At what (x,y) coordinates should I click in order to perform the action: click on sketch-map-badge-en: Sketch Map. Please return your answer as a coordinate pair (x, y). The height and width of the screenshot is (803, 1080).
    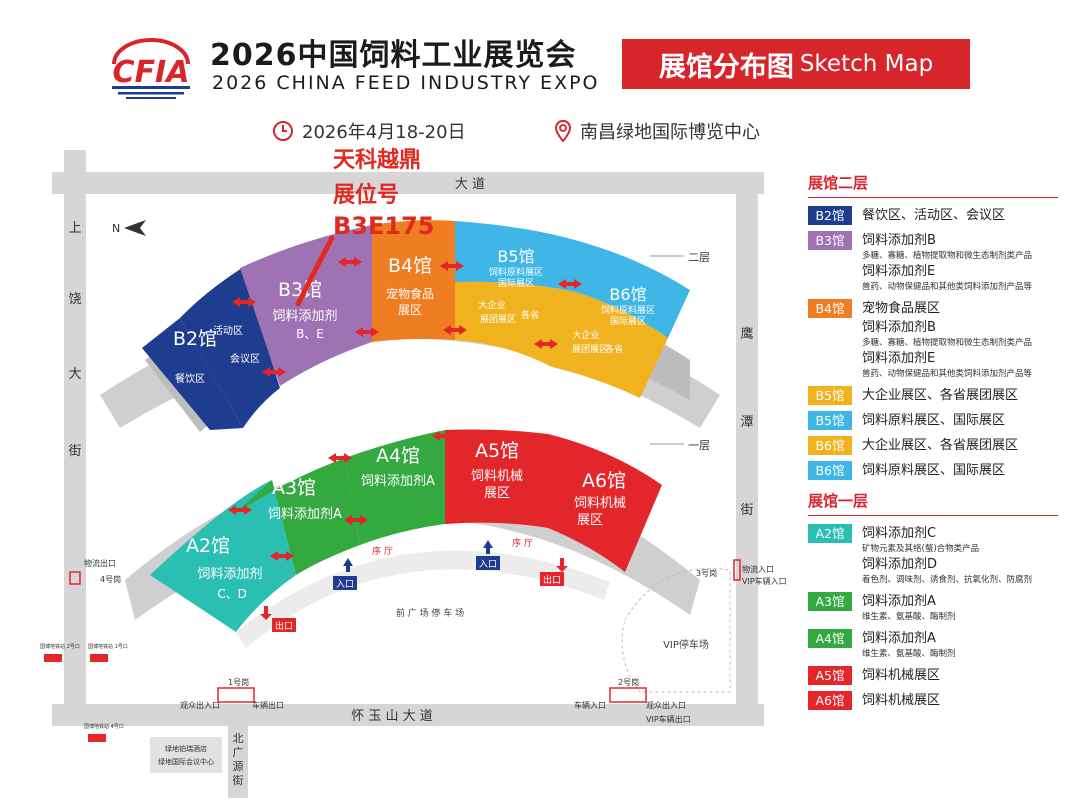
    Looking at the image, I should click on (866, 64).